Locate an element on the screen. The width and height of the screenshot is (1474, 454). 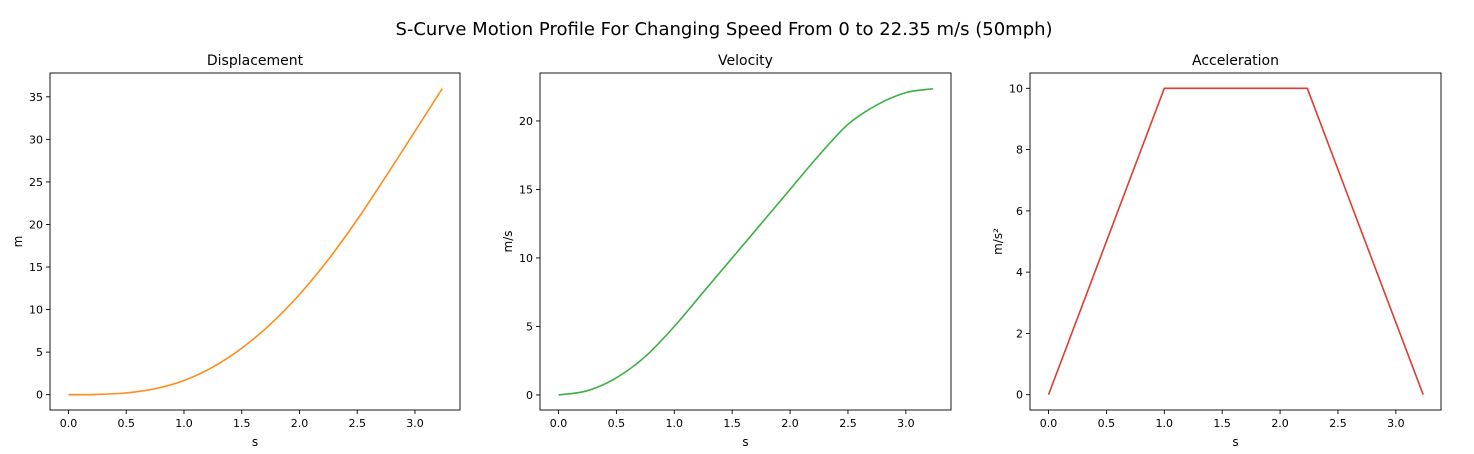
acceleration-xtick-label: 2.5 is located at coordinates (1338, 423).